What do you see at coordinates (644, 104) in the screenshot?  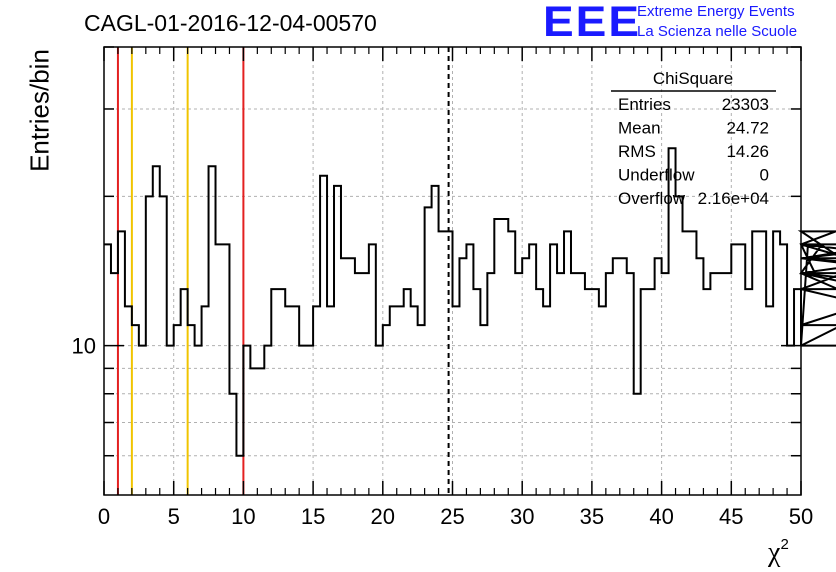 I see `stats-row-label: Entries` at bounding box center [644, 104].